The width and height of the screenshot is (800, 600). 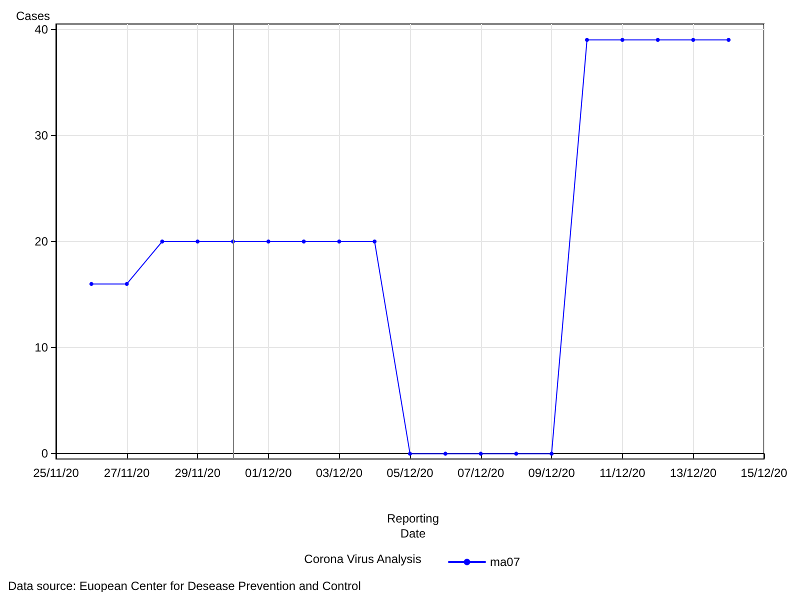 What do you see at coordinates (41, 29) in the screenshot?
I see `y-tick-label: 40` at bounding box center [41, 29].